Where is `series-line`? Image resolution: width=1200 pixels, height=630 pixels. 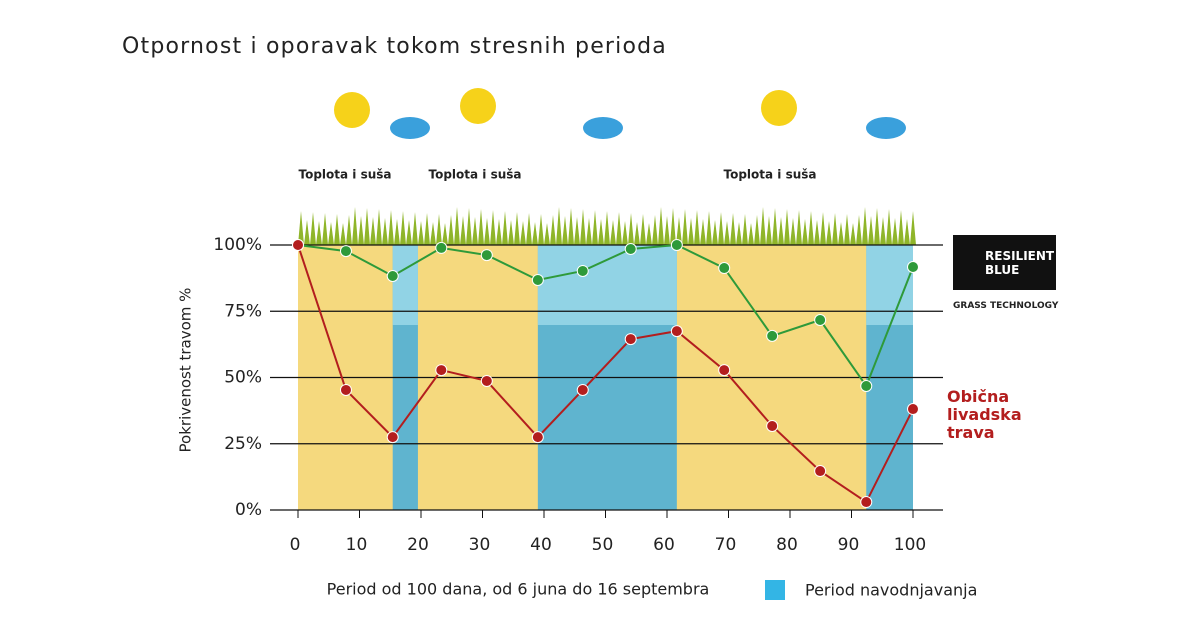 series-line is located at coordinates (605, 316).